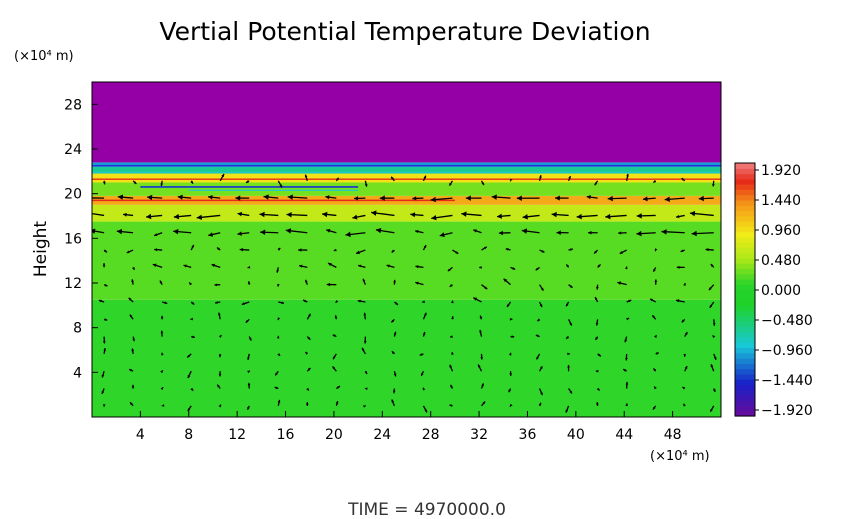  What do you see at coordinates (781, 291) in the screenshot?
I see `colorbar-tick-label: 0.000` at bounding box center [781, 291].